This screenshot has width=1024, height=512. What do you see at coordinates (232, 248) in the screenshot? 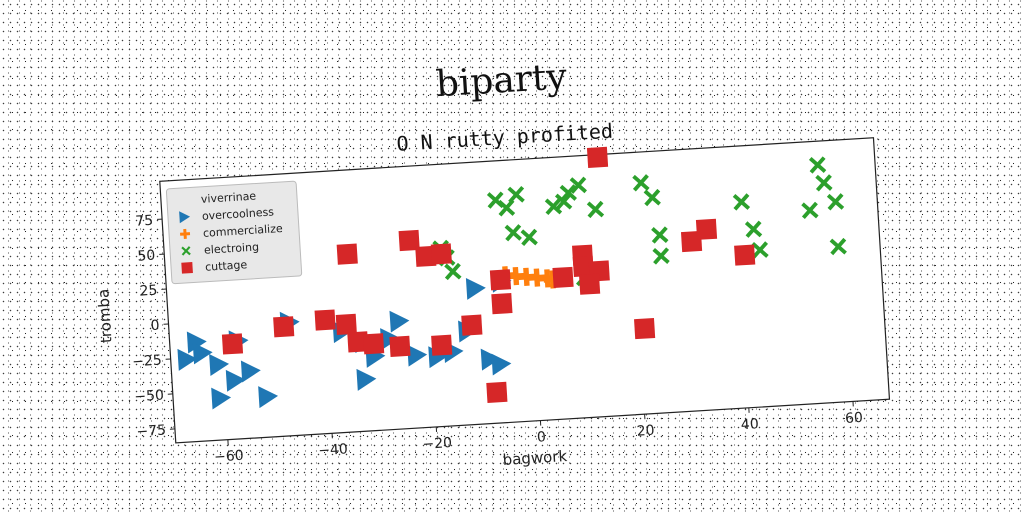
I see `legend-label-electroing: electroing` at bounding box center [232, 248].